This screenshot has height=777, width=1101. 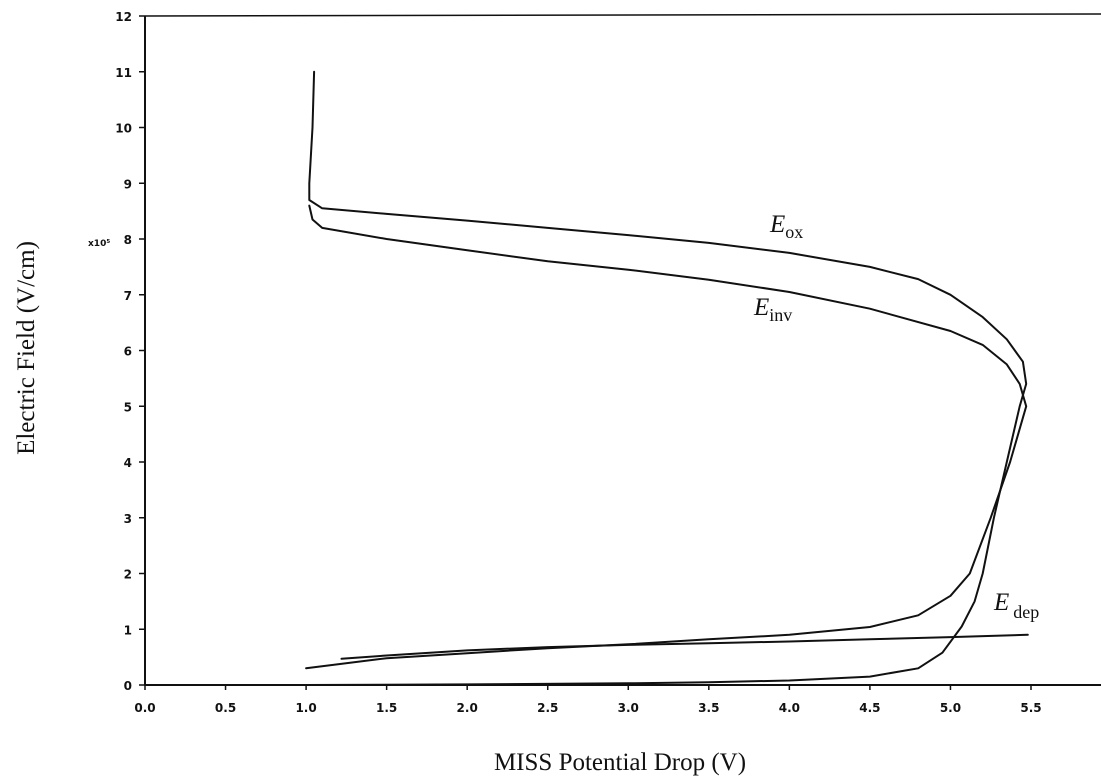 What do you see at coordinates (128, 630) in the screenshot?
I see `y-tick-label: 1` at bounding box center [128, 630].